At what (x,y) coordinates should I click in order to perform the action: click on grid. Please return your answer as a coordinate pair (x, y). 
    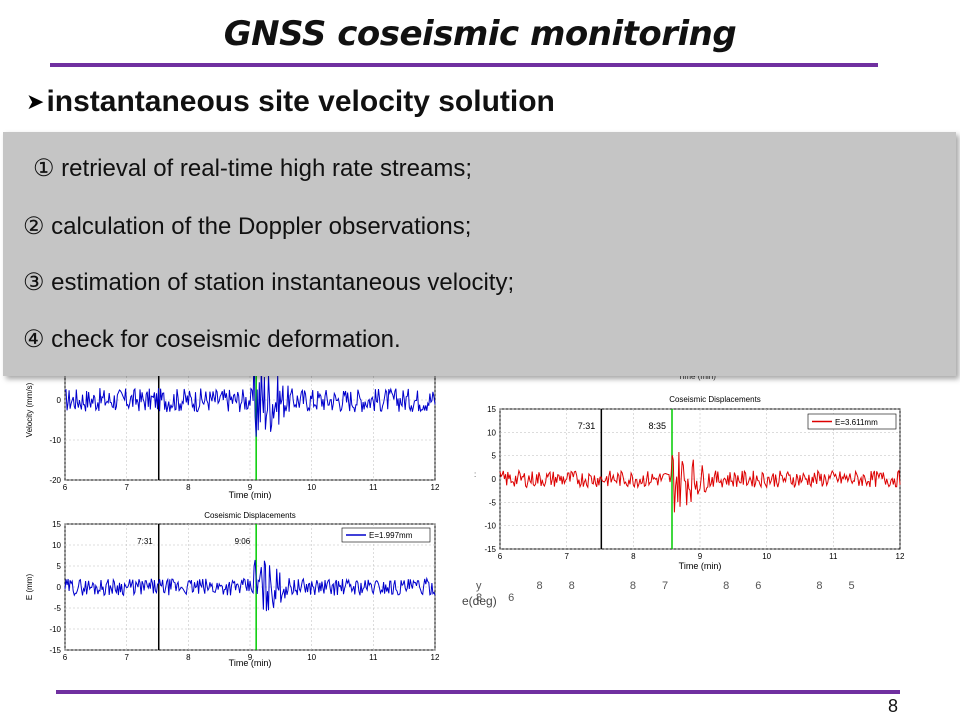
    Looking at the image, I should click on (700, 479).